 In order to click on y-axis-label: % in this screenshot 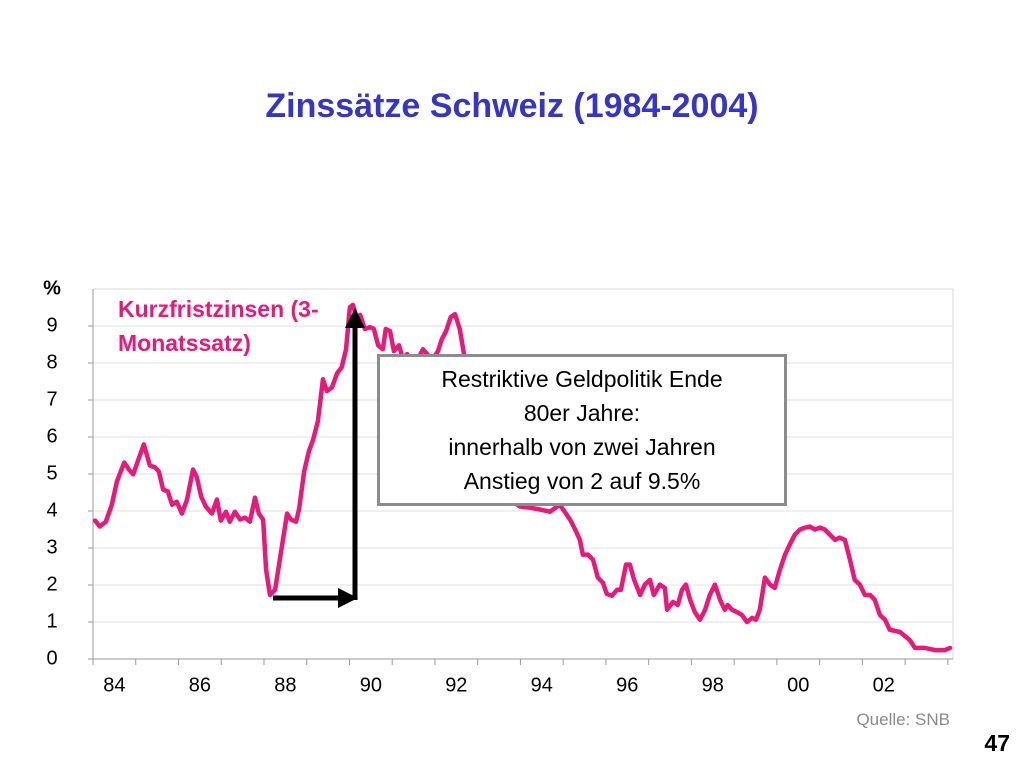, I will do `click(52, 288)`.